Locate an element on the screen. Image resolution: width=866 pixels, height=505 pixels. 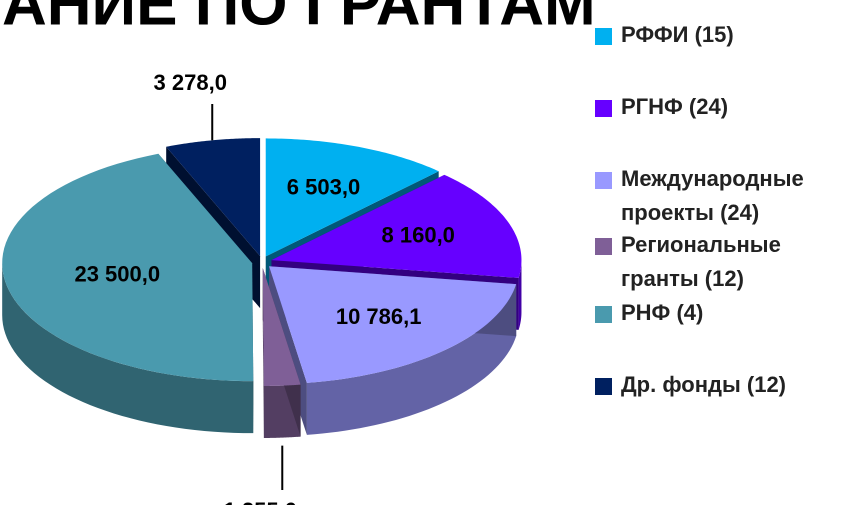
legend-label: Др. фонды (12) is located at coordinates (704, 384).